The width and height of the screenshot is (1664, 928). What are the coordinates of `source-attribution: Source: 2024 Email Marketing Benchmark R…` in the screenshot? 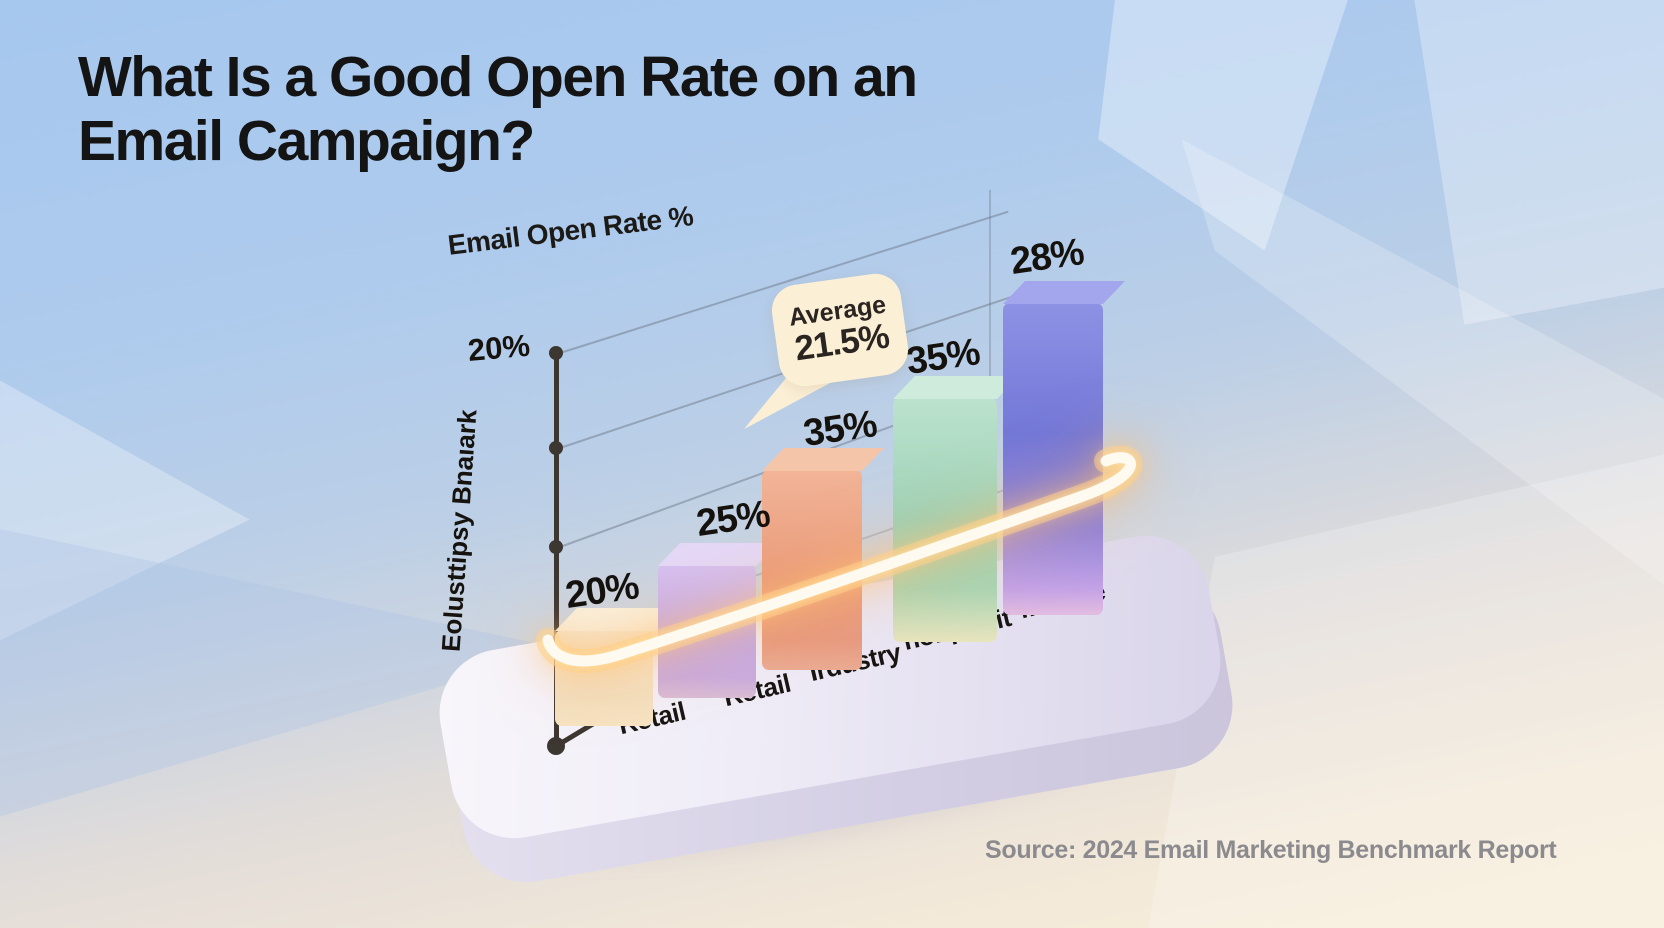 It's located at (1271, 850).